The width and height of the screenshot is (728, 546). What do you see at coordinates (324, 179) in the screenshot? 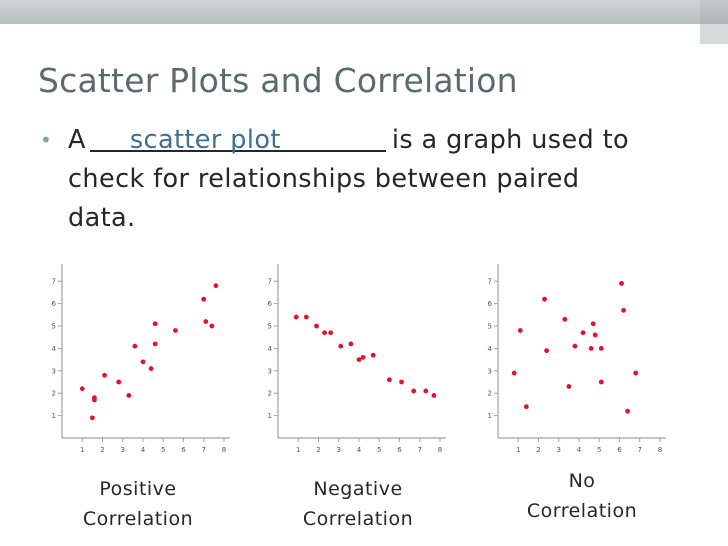
I see `bullet-line-2: check for relationships between paired` at bounding box center [324, 179].